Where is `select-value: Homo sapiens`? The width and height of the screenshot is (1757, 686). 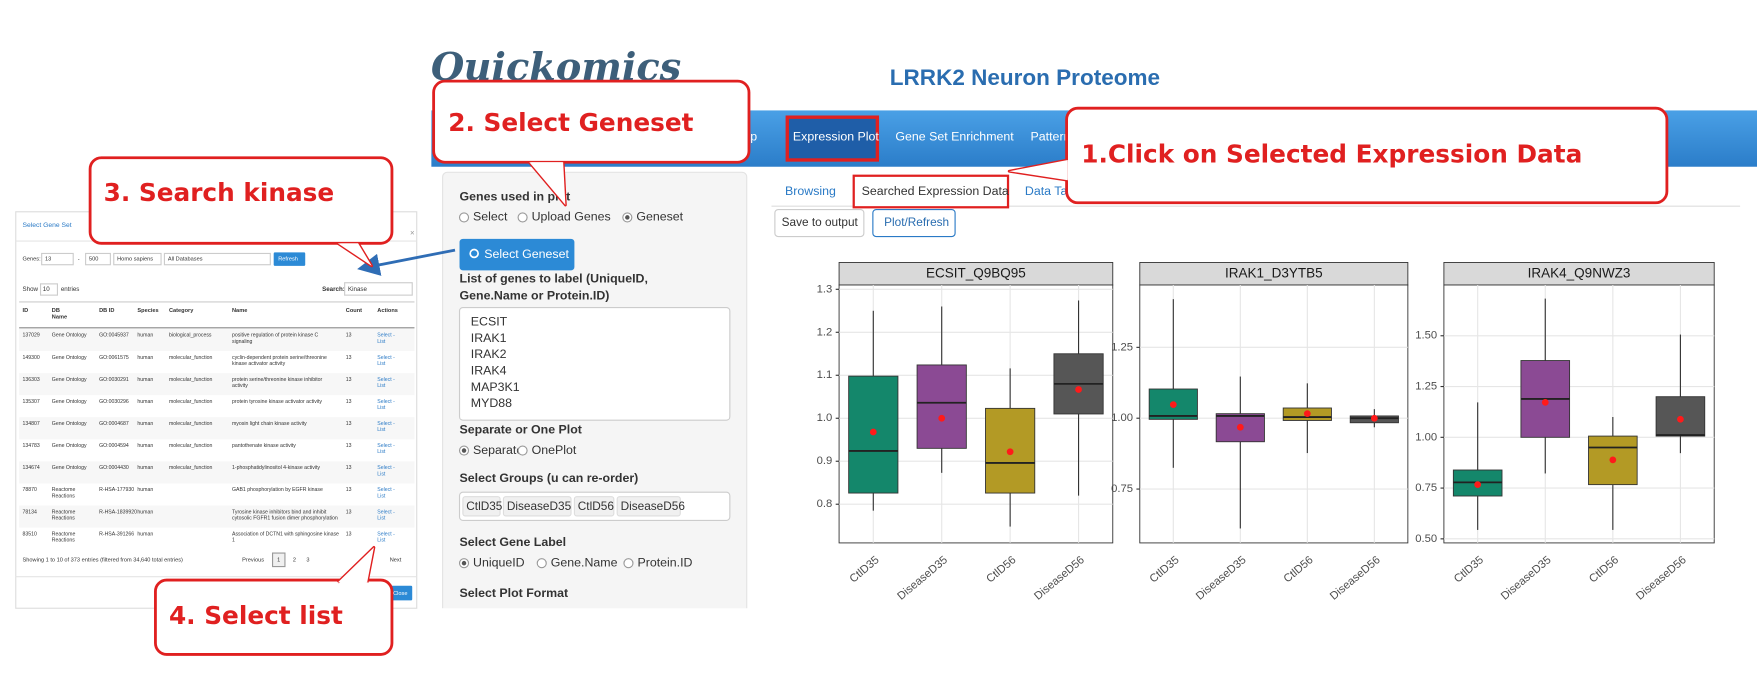 select-value: Homo sapiens is located at coordinates (135, 260).